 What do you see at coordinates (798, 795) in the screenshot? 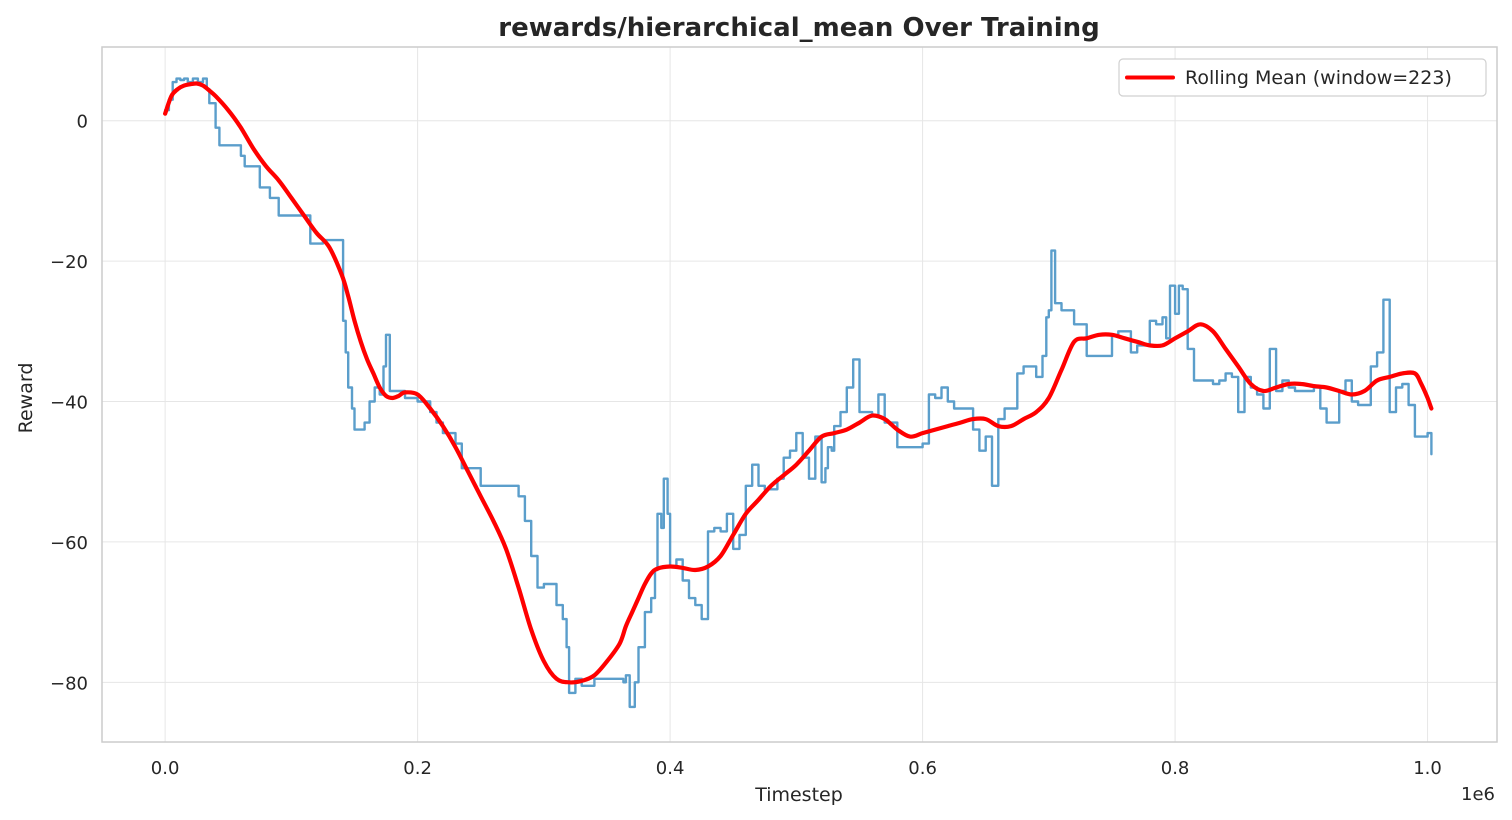
I see `x-axis-label: Timestep` at bounding box center [798, 795].